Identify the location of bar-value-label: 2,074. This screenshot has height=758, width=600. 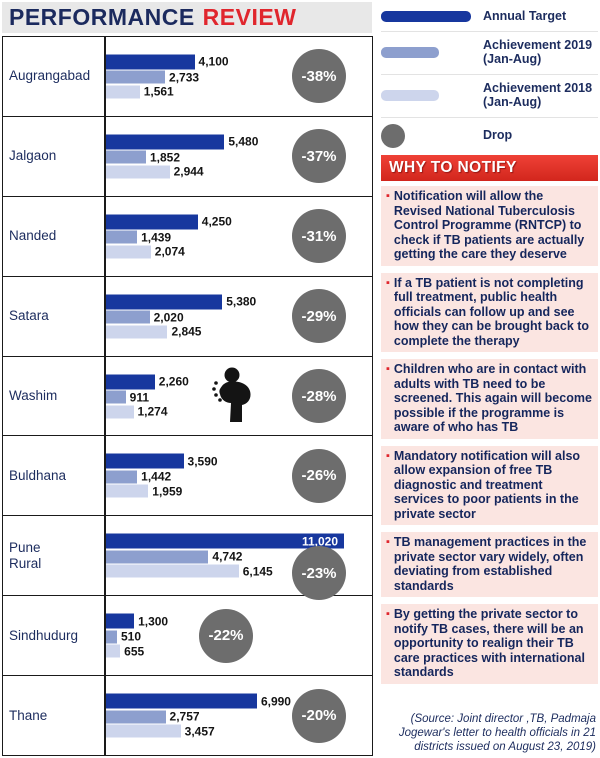
(169, 251).